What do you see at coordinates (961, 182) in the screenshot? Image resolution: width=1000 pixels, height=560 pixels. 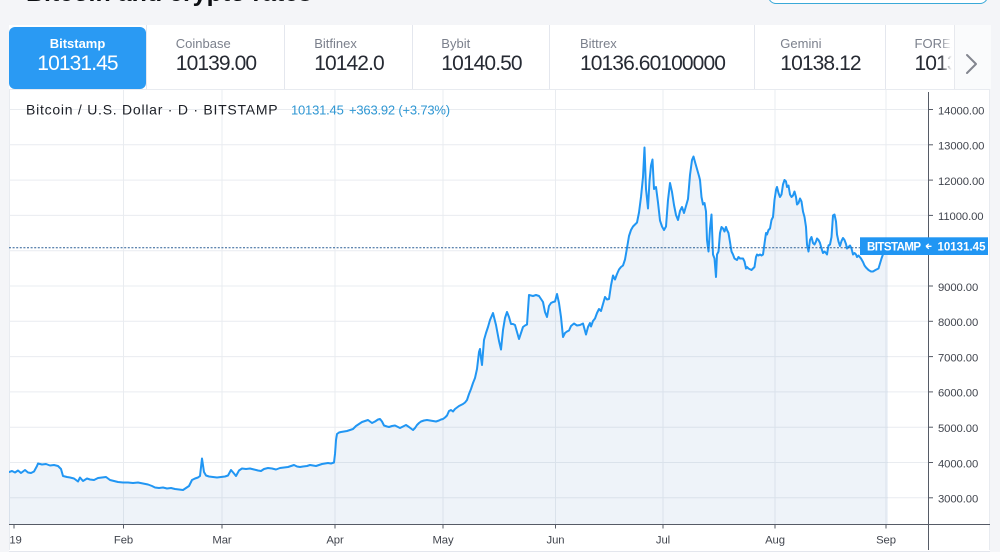 I see `svg-text: 12000.00` at bounding box center [961, 182].